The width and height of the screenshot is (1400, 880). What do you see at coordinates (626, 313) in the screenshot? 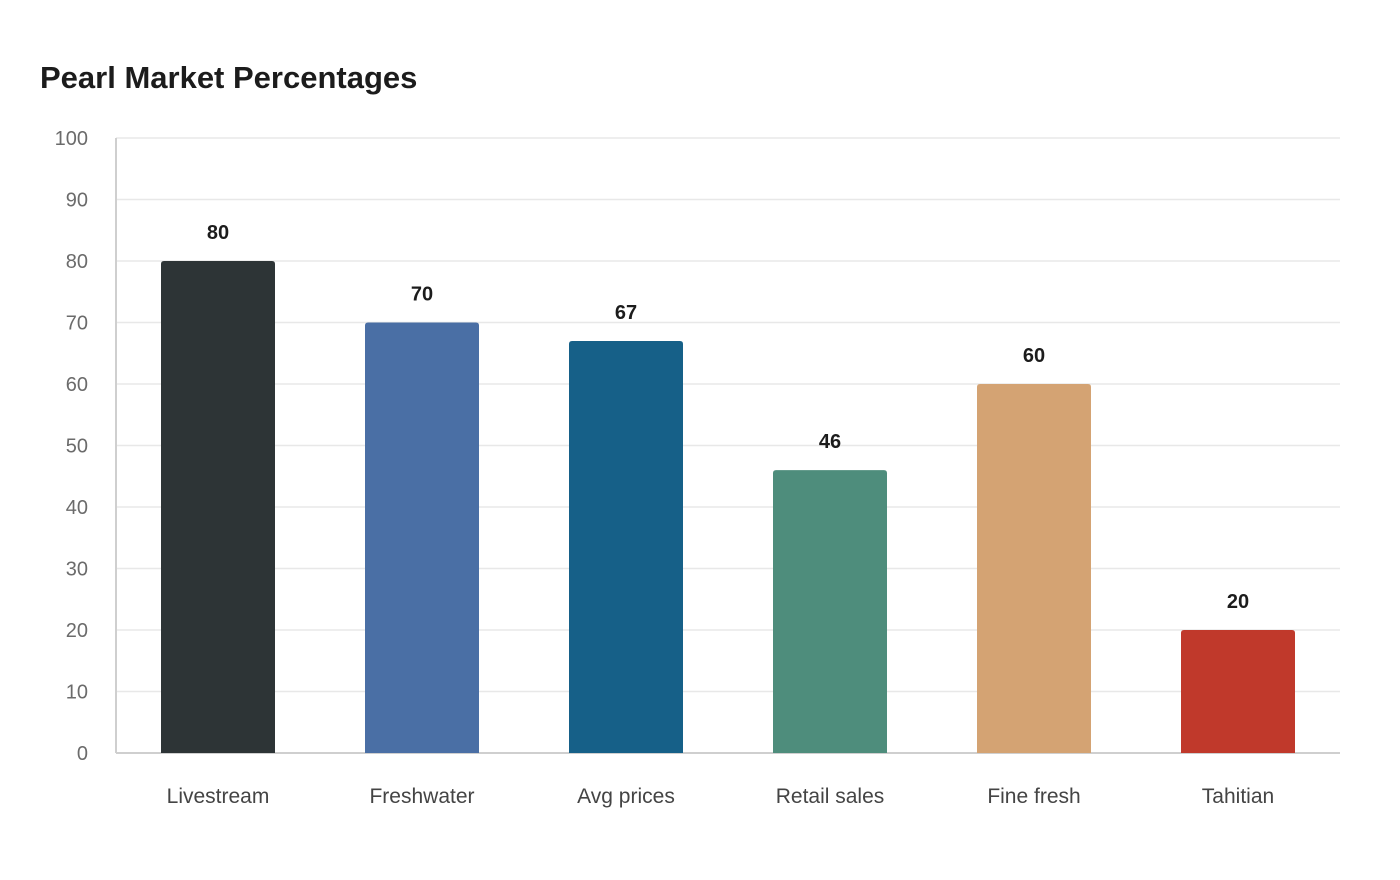
I see `data-label: 67` at bounding box center [626, 313].